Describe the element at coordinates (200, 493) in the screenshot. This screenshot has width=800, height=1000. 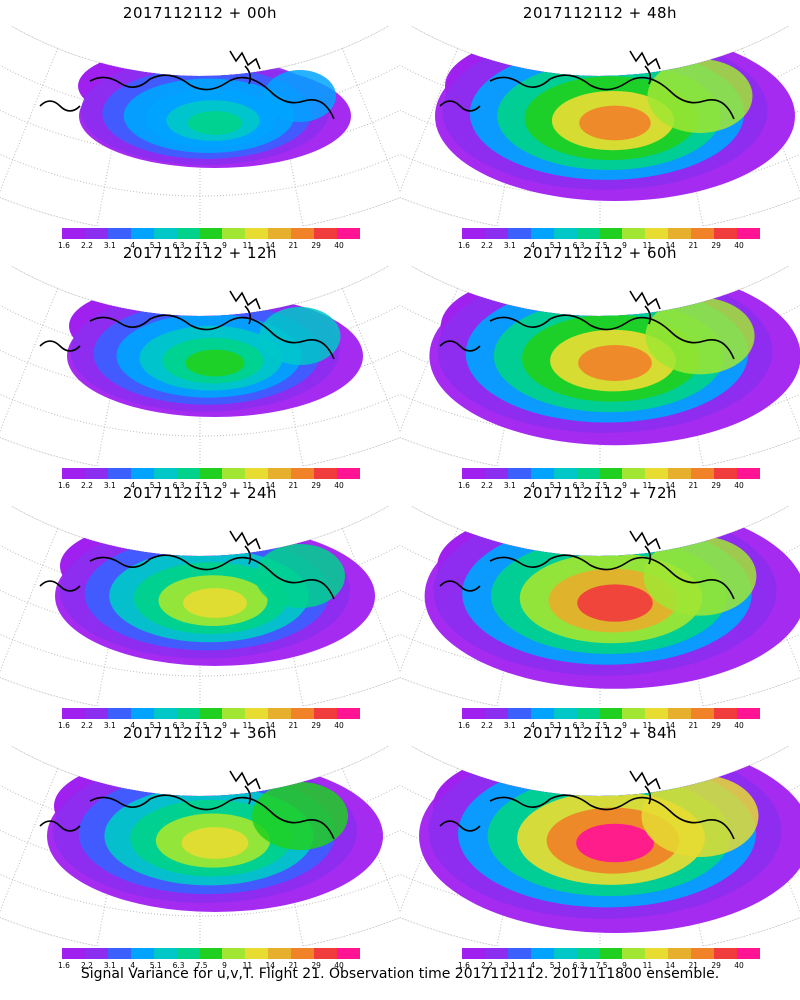
I see `panel-title: 2017112112 + 24h` at that location.